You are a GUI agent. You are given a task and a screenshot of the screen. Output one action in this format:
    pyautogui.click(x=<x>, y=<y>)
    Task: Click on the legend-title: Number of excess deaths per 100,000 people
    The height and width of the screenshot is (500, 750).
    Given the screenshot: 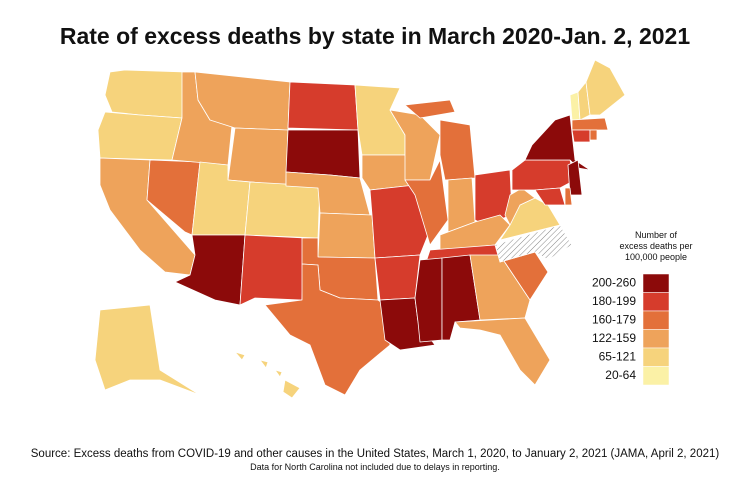 What is the action you would take?
    pyautogui.click(x=655, y=246)
    